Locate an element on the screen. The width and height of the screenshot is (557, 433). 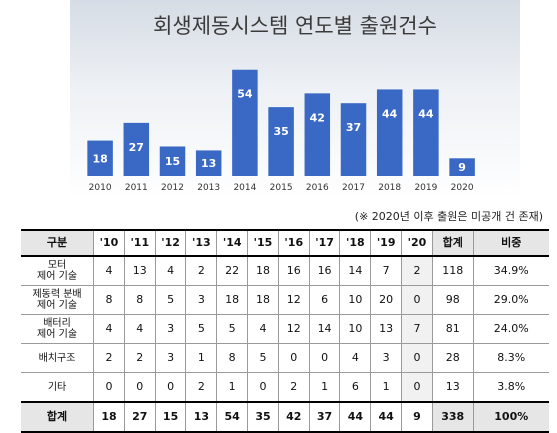
bar-value-label-2020: 9 is located at coordinates (462, 167).